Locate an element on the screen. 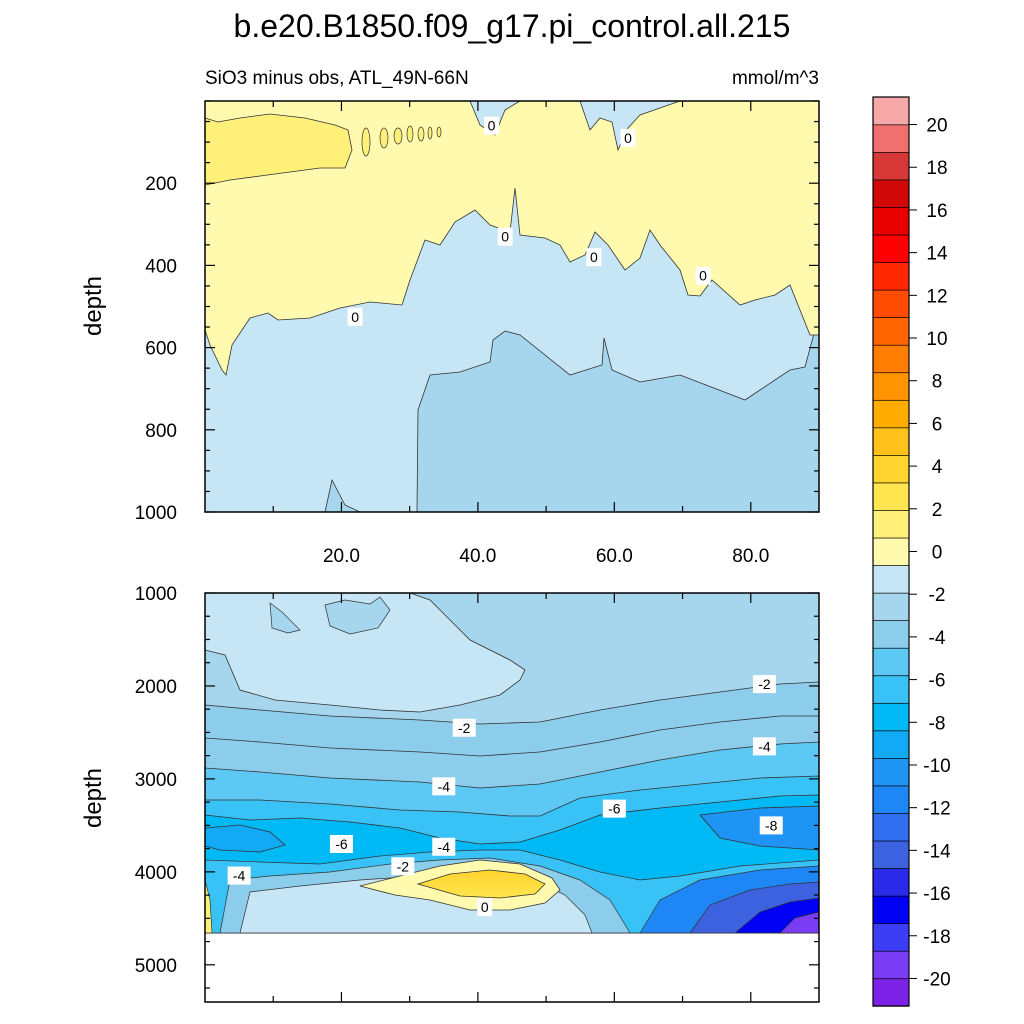  lower-top-pocket is located at coordinates (285, 618).